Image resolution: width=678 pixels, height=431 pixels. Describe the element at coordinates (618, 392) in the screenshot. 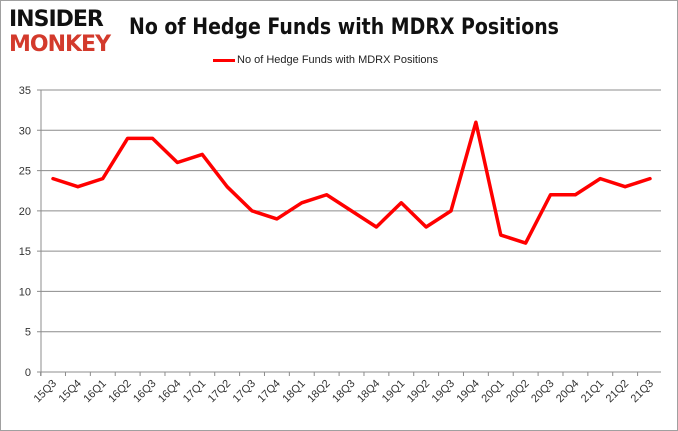

I see `x-tick-label: 21Q2` at that location.